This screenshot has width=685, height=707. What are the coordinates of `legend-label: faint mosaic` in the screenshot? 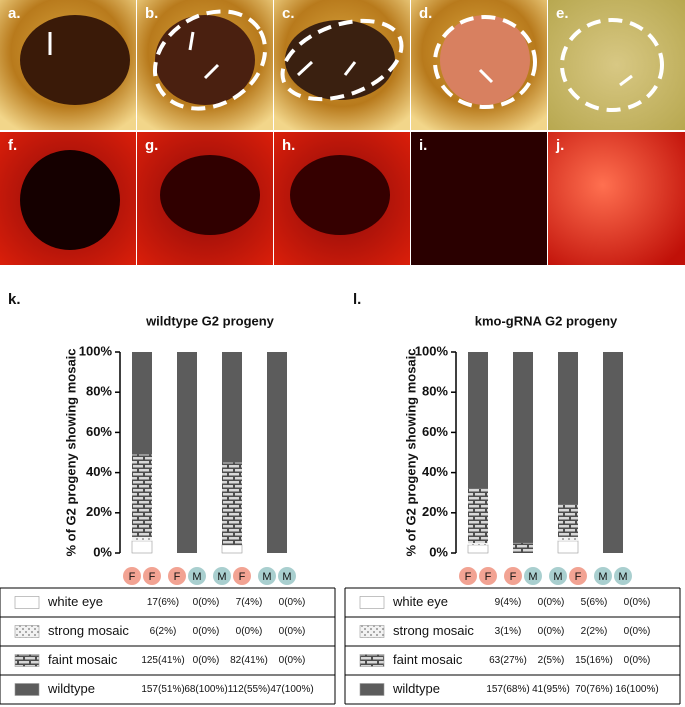 It's located at (83, 659).